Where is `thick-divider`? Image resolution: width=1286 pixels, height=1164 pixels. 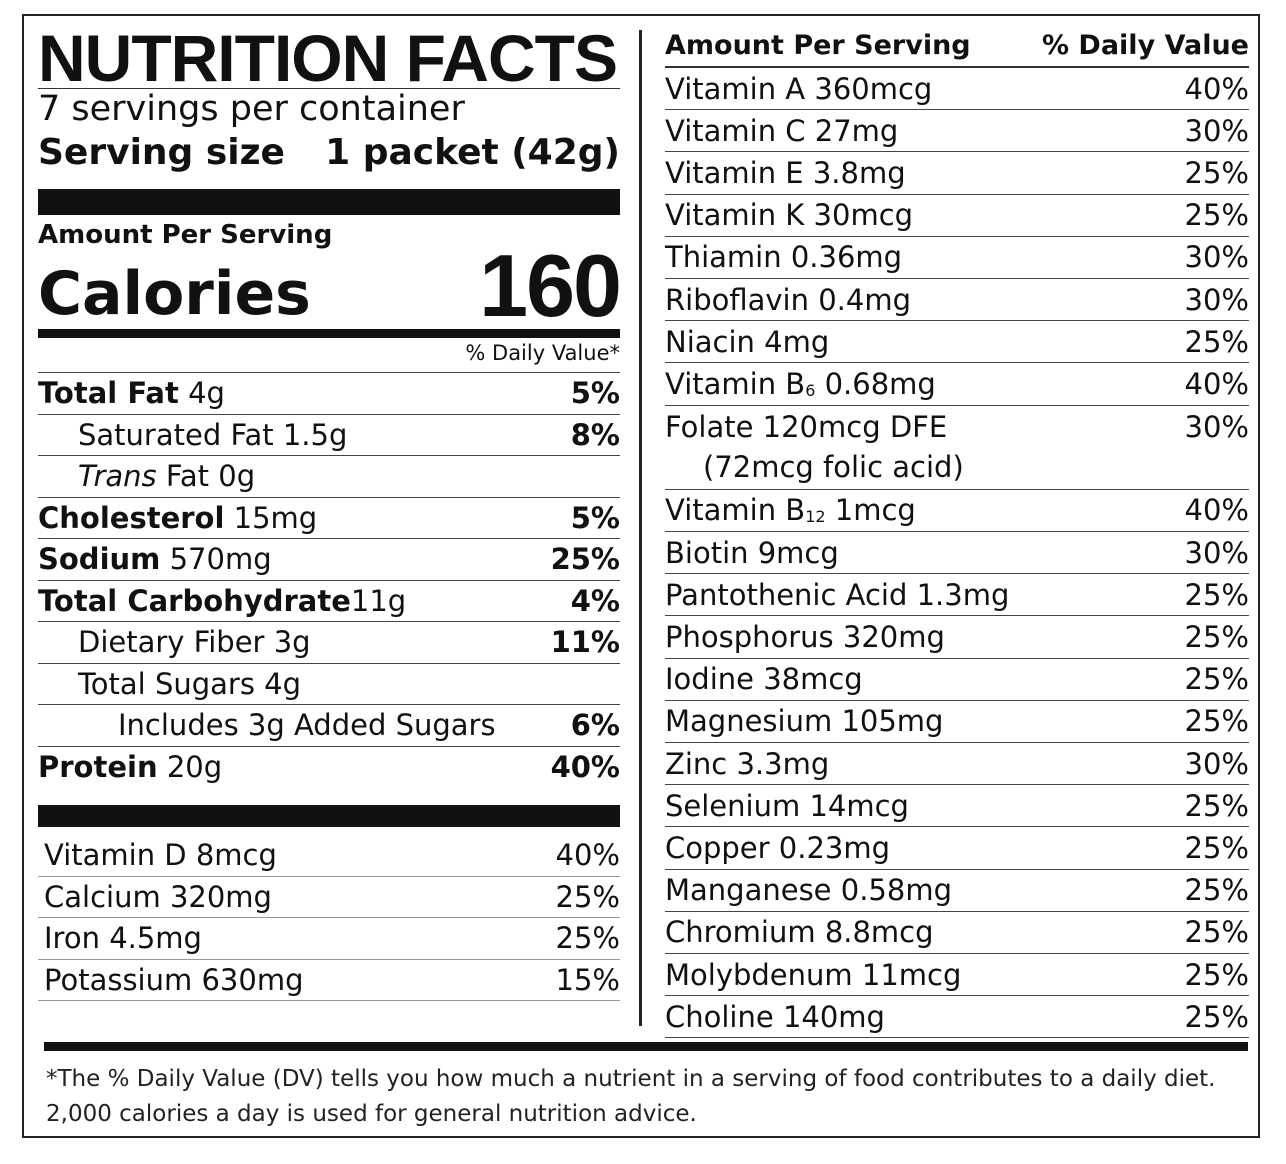
thick-divider is located at coordinates (329, 816).